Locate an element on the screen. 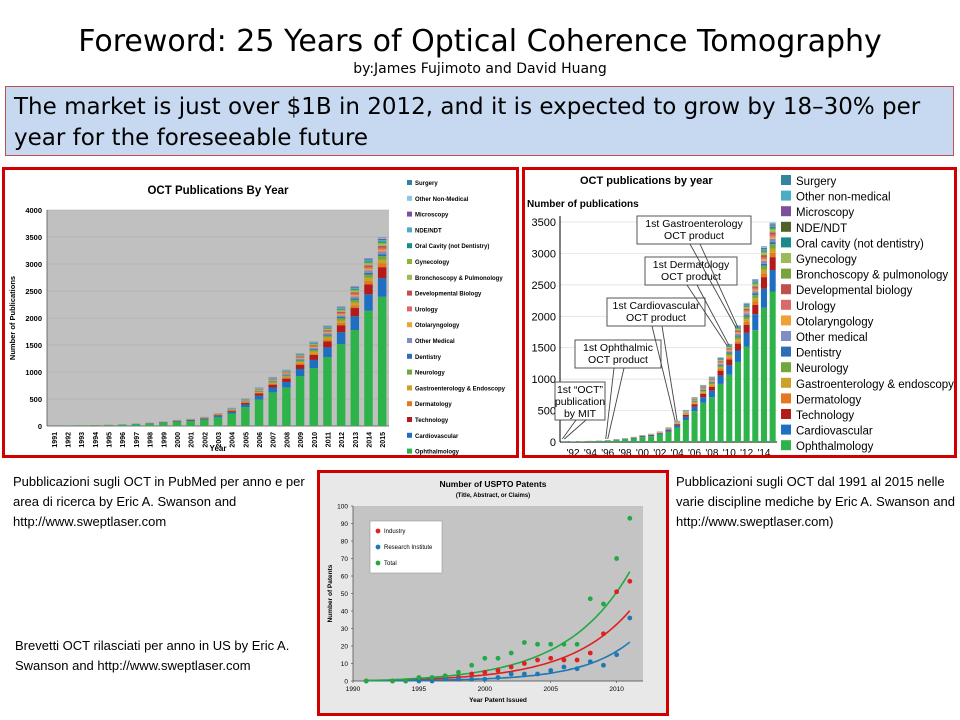  x-tick-label: '96 is located at coordinates (607, 451).